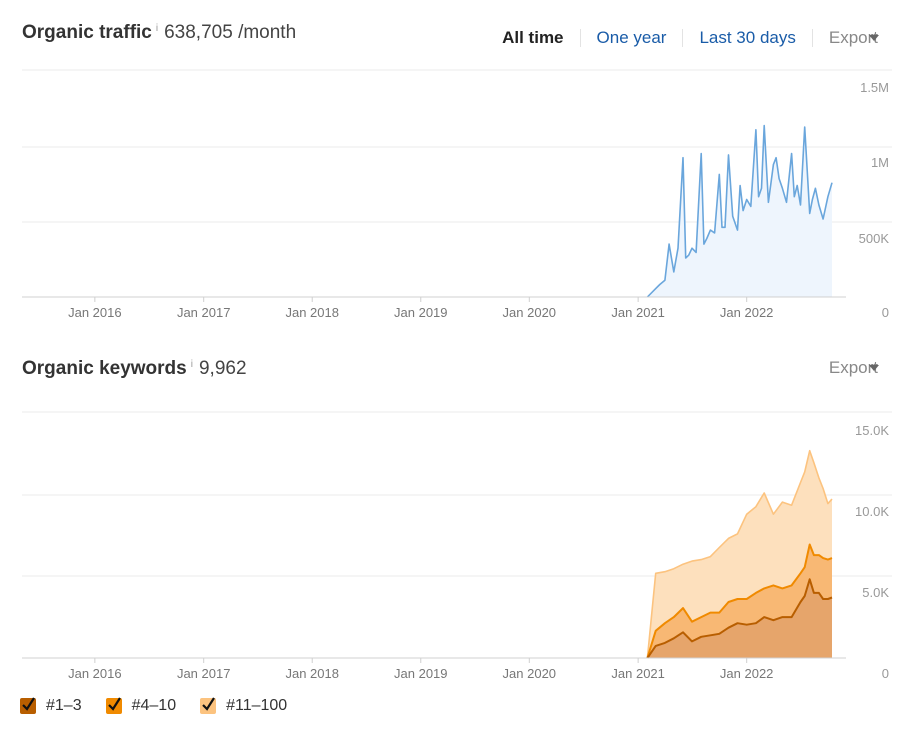  Describe the element at coordinates (533, 37) in the screenshot. I see `tab-all-time: All time` at that location.